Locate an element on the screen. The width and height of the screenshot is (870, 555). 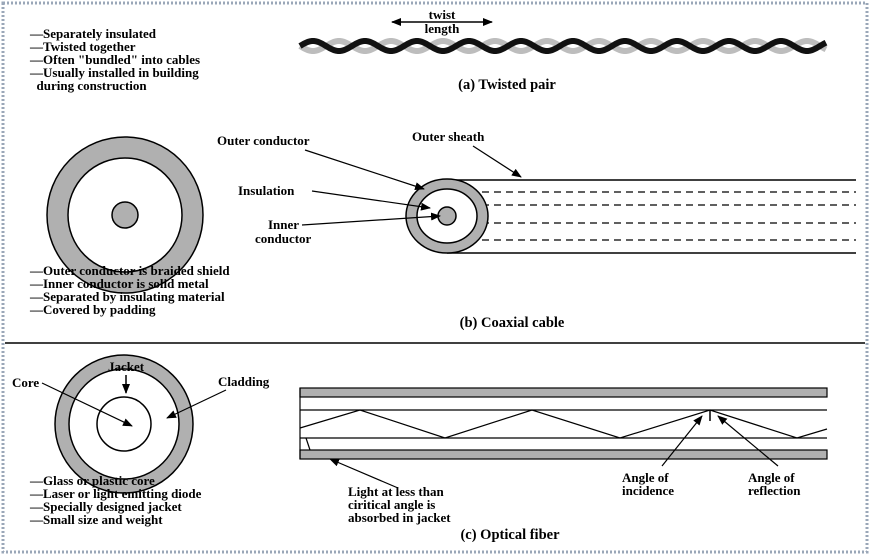
incidence-label: incidence is located at coordinates (648, 490).